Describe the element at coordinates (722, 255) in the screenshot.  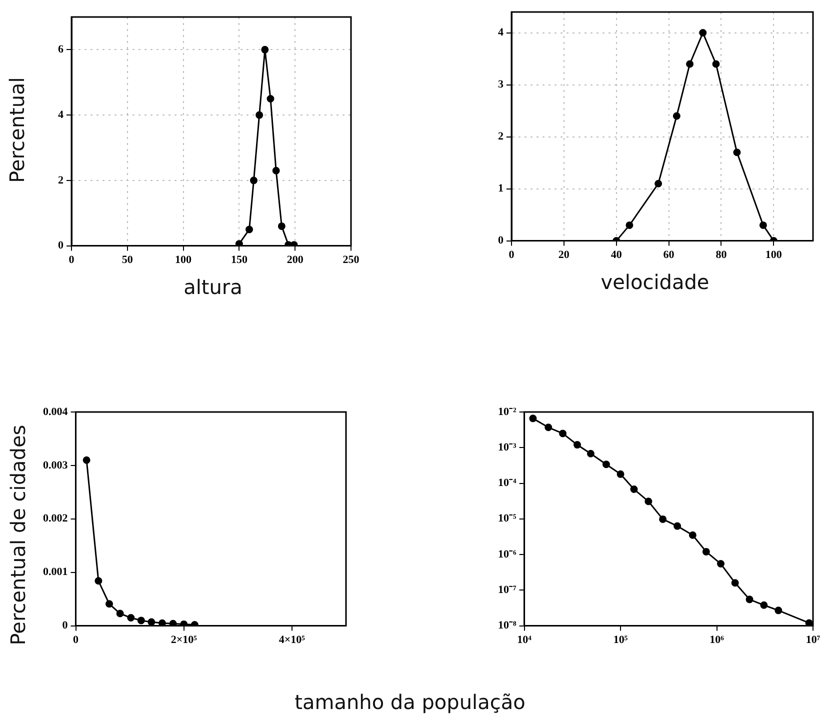
I see `x-tick-label: 80` at that location.